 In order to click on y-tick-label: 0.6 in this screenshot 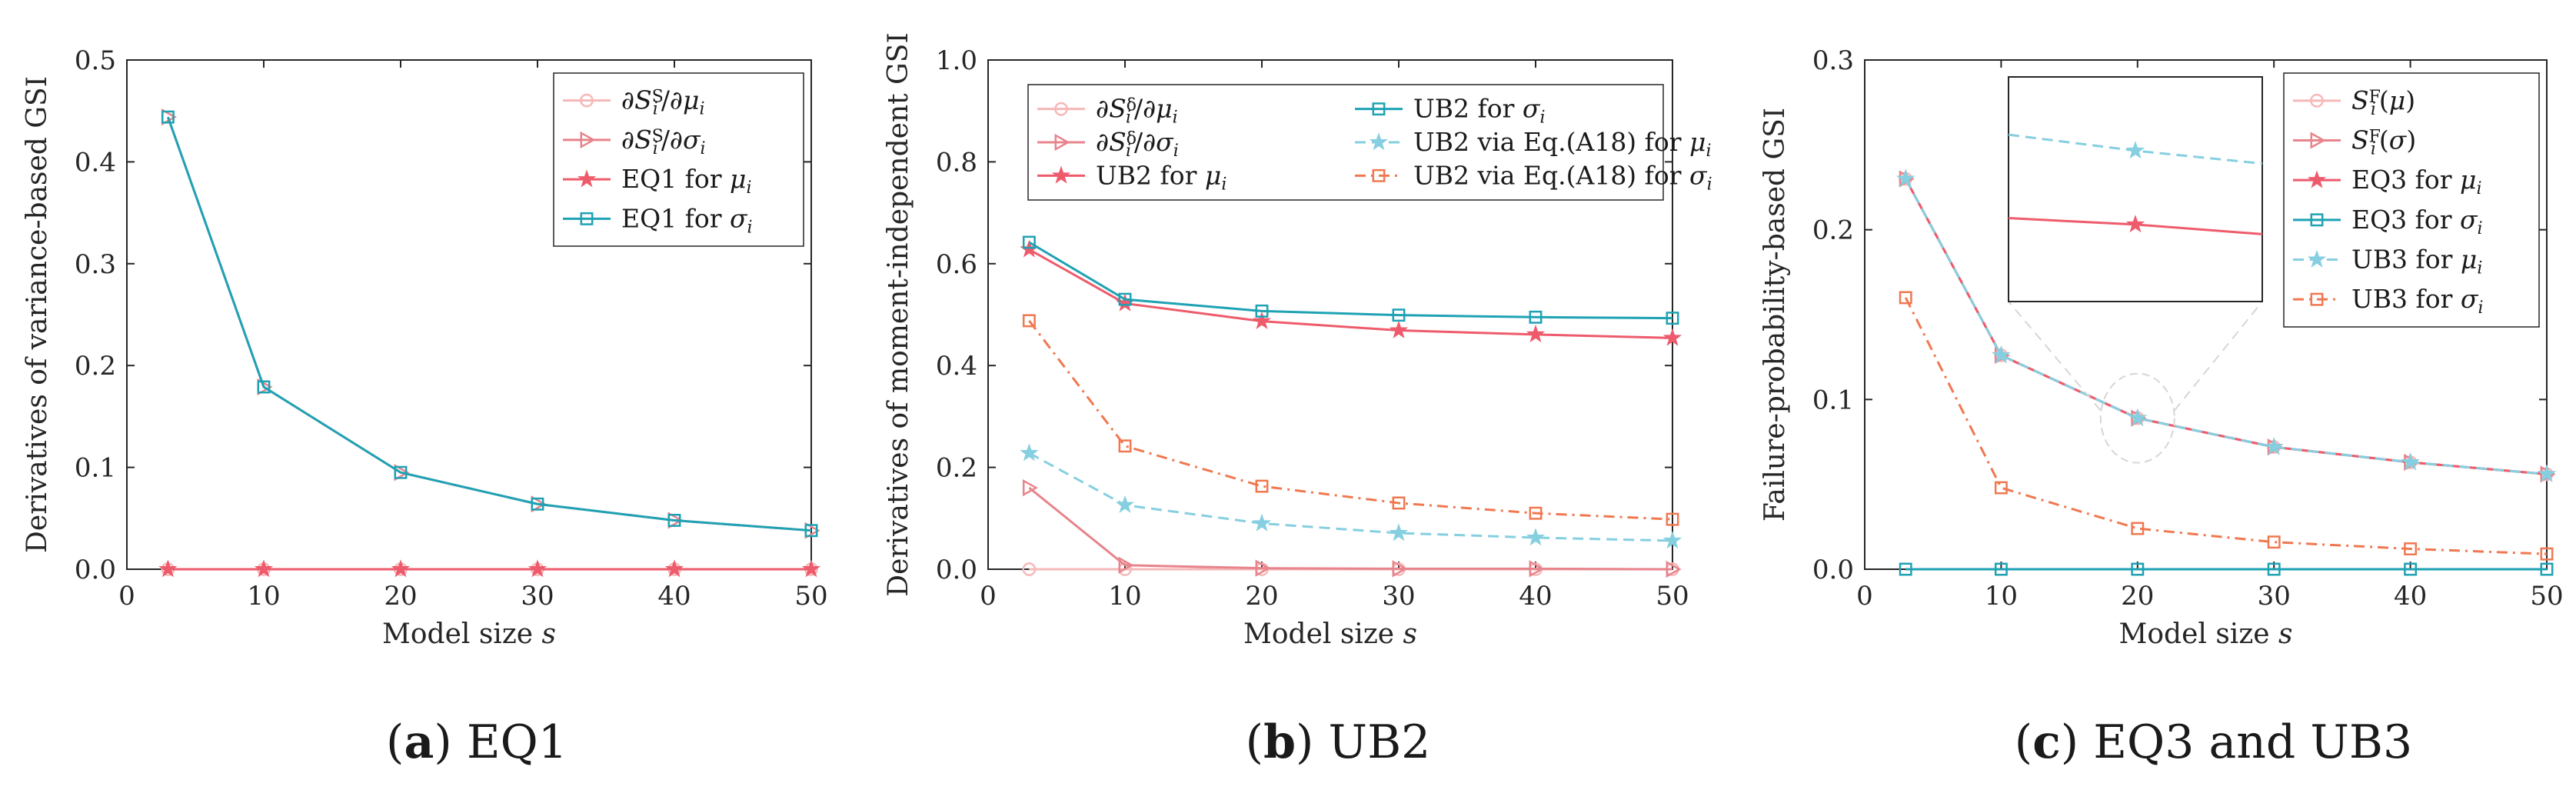, I will do `click(957, 265)`.